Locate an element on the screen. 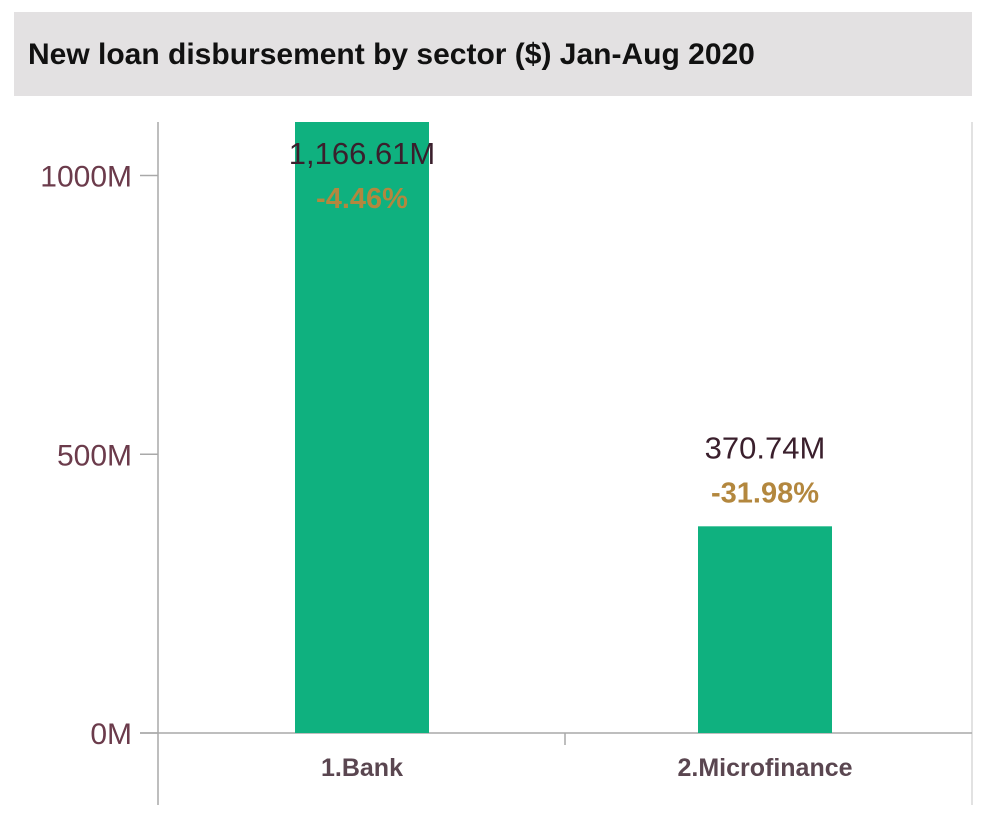 The image size is (990, 829). y-tick-label: 0M is located at coordinates (111, 734).